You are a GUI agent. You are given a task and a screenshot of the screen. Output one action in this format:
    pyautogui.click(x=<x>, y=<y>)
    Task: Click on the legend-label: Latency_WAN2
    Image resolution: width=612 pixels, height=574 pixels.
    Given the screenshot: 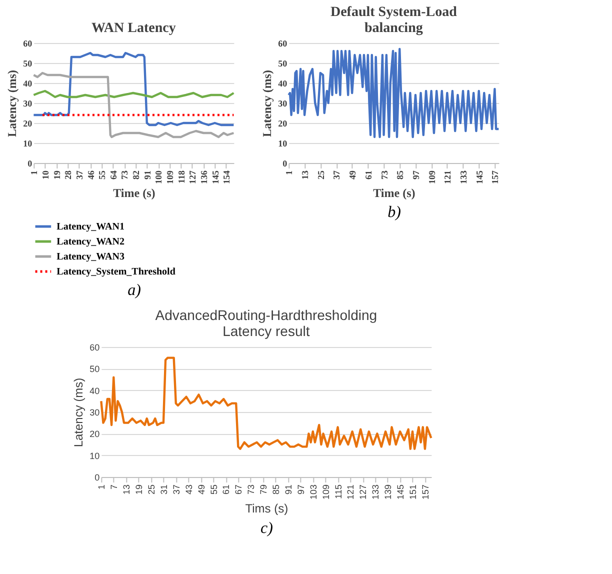 What is the action you would take?
    pyautogui.click(x=90, y=242)
    